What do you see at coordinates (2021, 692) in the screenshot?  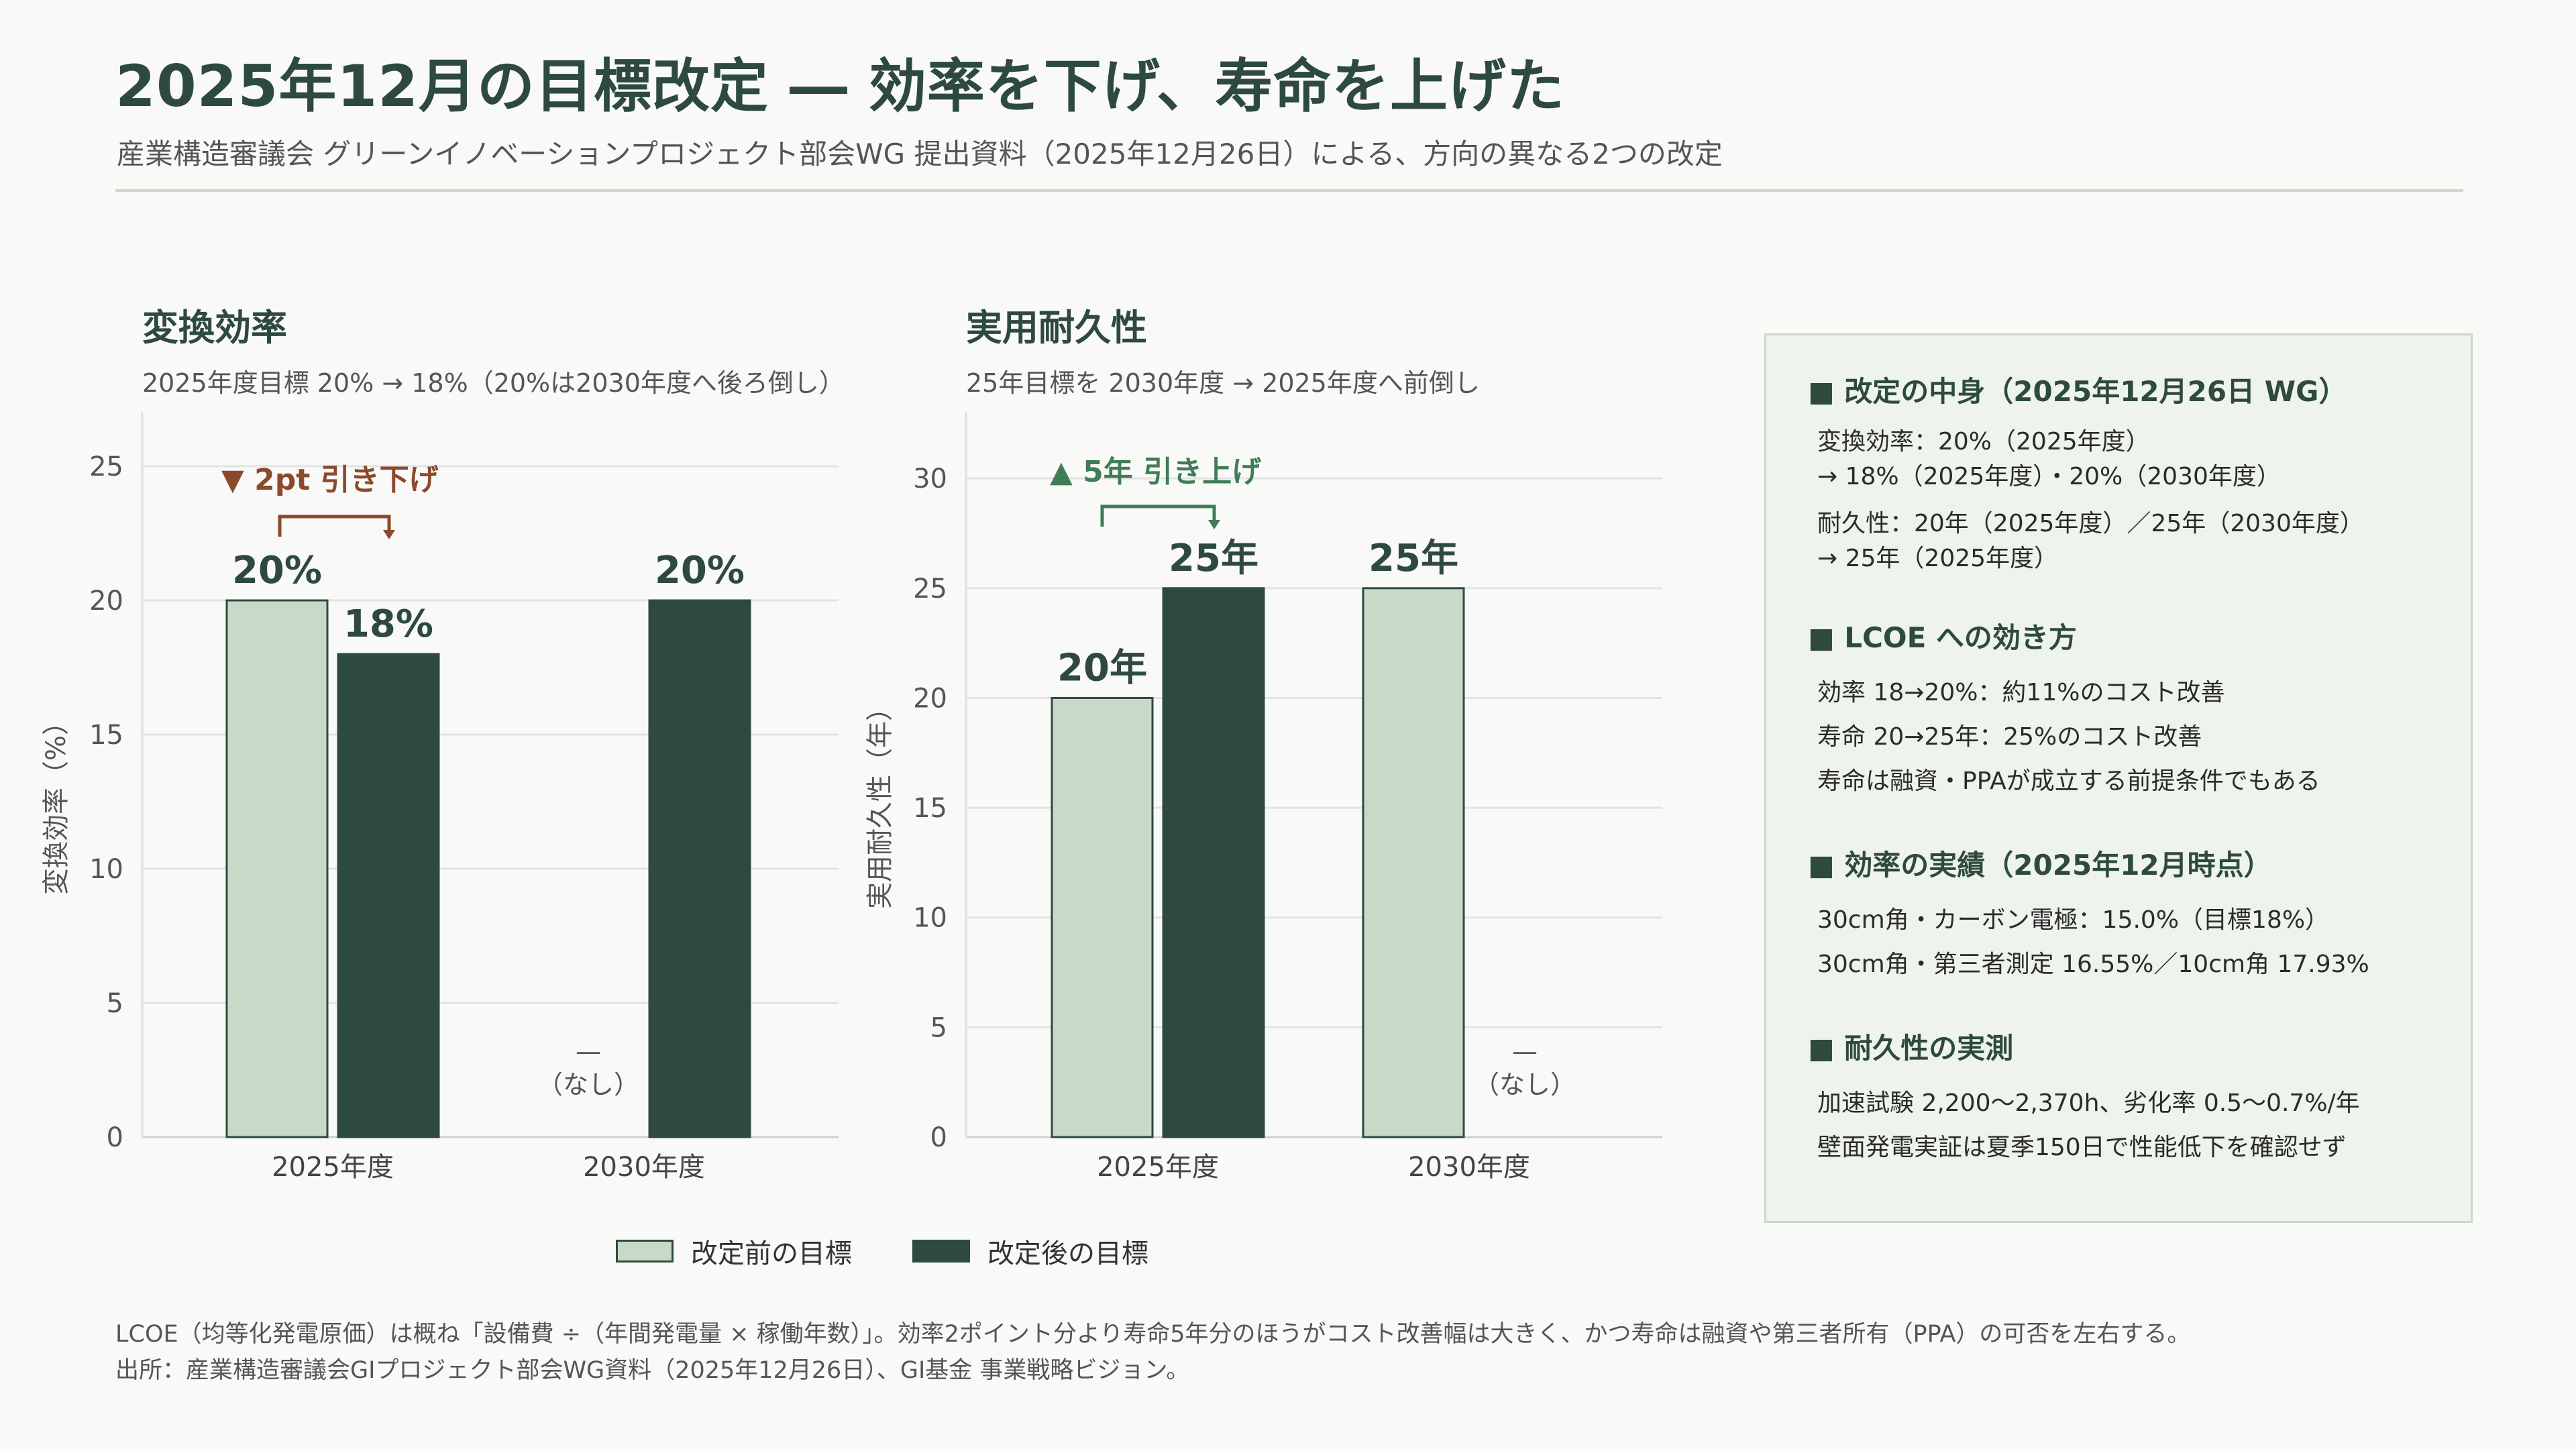 I see `panel-line: 効率 18→20%：約11%のコスト改善` at bounding box center [2021, 692].